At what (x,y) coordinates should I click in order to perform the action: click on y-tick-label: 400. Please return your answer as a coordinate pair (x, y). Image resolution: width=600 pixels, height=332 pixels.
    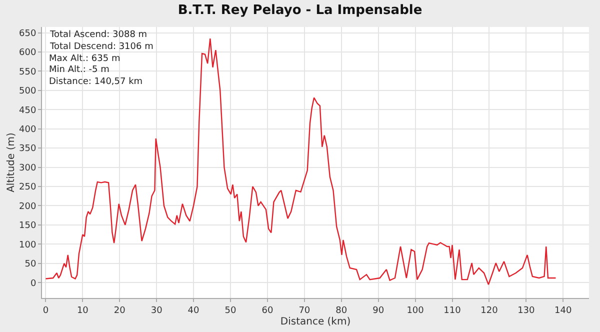
    Looking at the image, I should click on (27, 130).